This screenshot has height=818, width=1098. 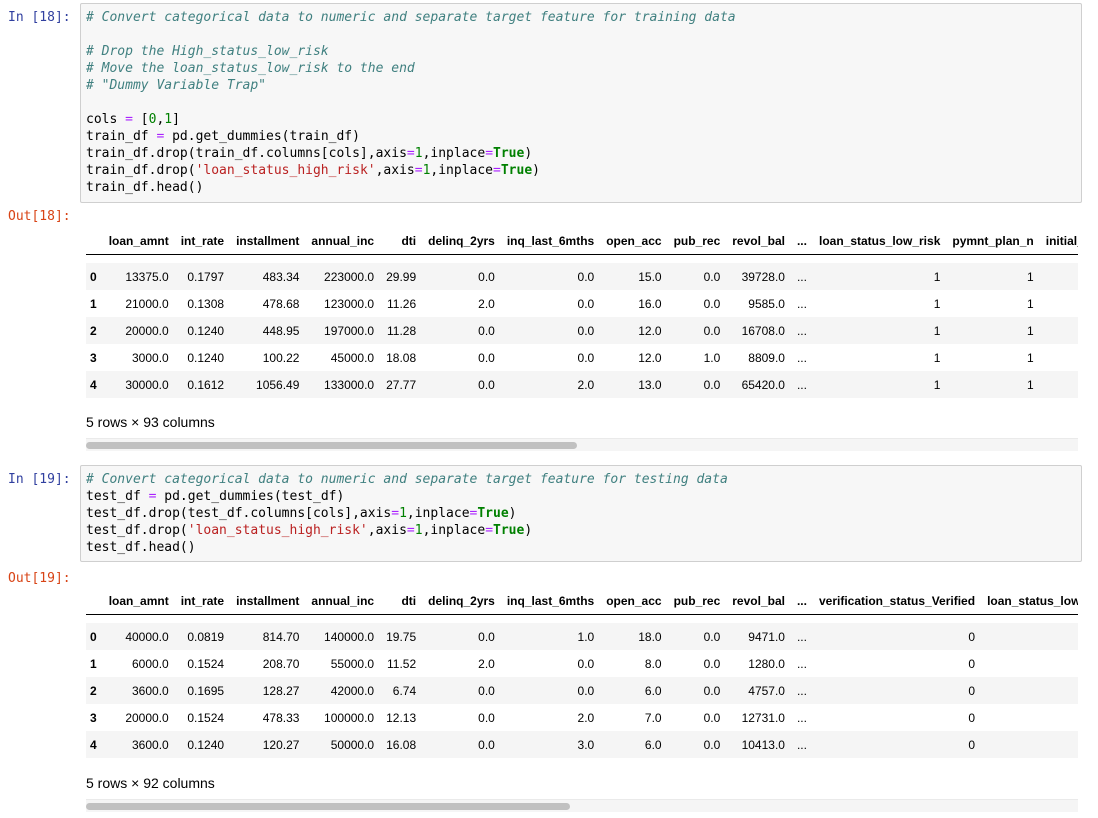 I want to click on table-cell: 1.0, so click(x=712, y=357).